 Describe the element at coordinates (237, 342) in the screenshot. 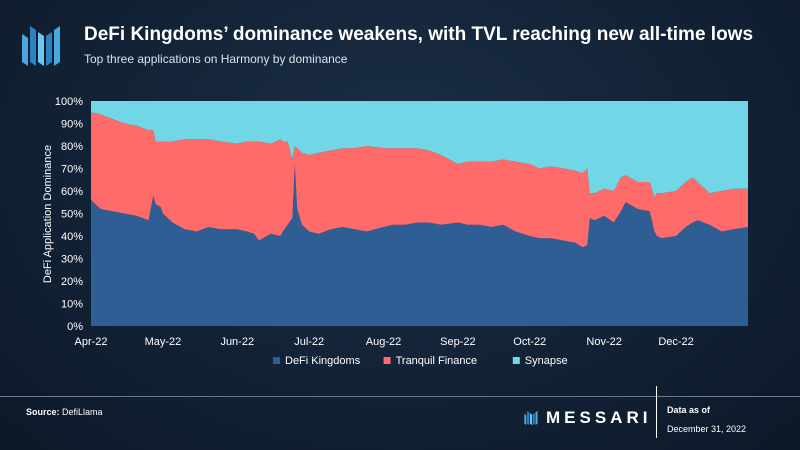

I see `x-tick-label: Jun-22` at that location.